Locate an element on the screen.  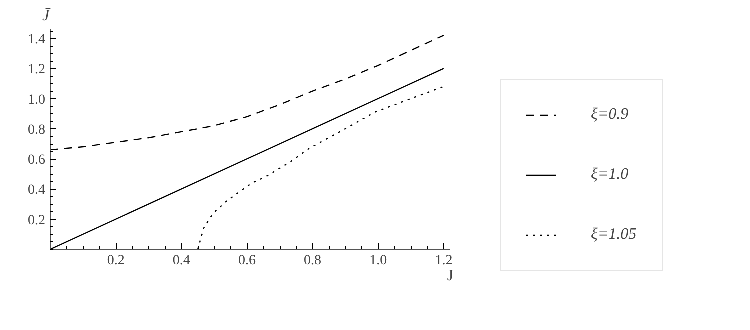
x-tick-label: 0.8 is located at coordinates (313, 261).